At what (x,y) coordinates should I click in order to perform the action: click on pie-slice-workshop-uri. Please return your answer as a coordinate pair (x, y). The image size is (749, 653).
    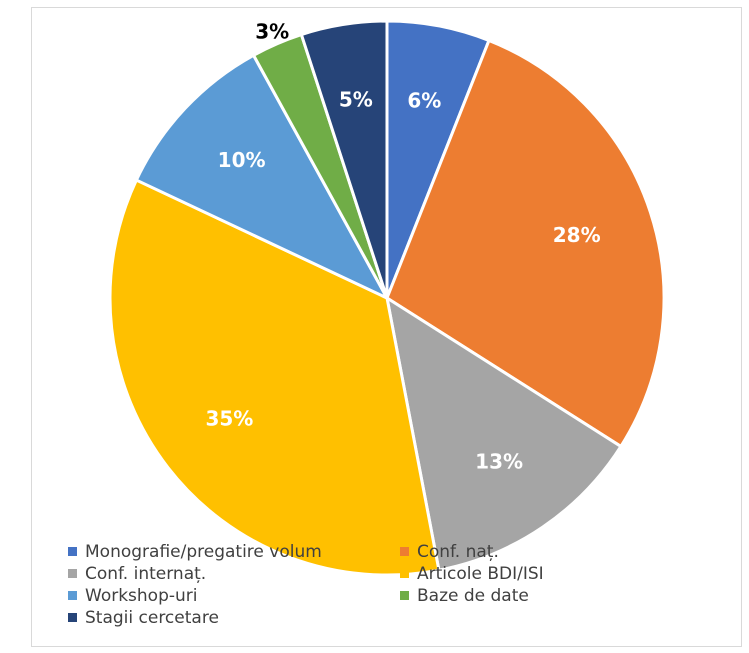
    Looking at the image, I should click on (261, 176).